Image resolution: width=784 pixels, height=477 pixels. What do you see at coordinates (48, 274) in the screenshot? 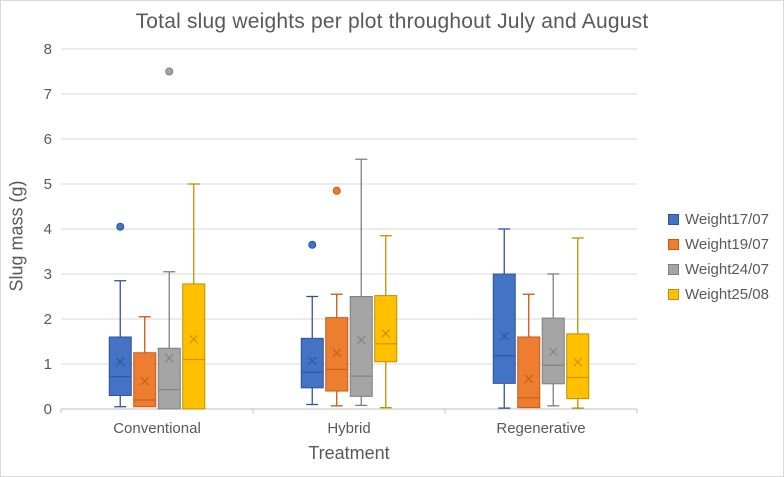
I see `y-tick-label: 3` at bounding box center [48, 274].